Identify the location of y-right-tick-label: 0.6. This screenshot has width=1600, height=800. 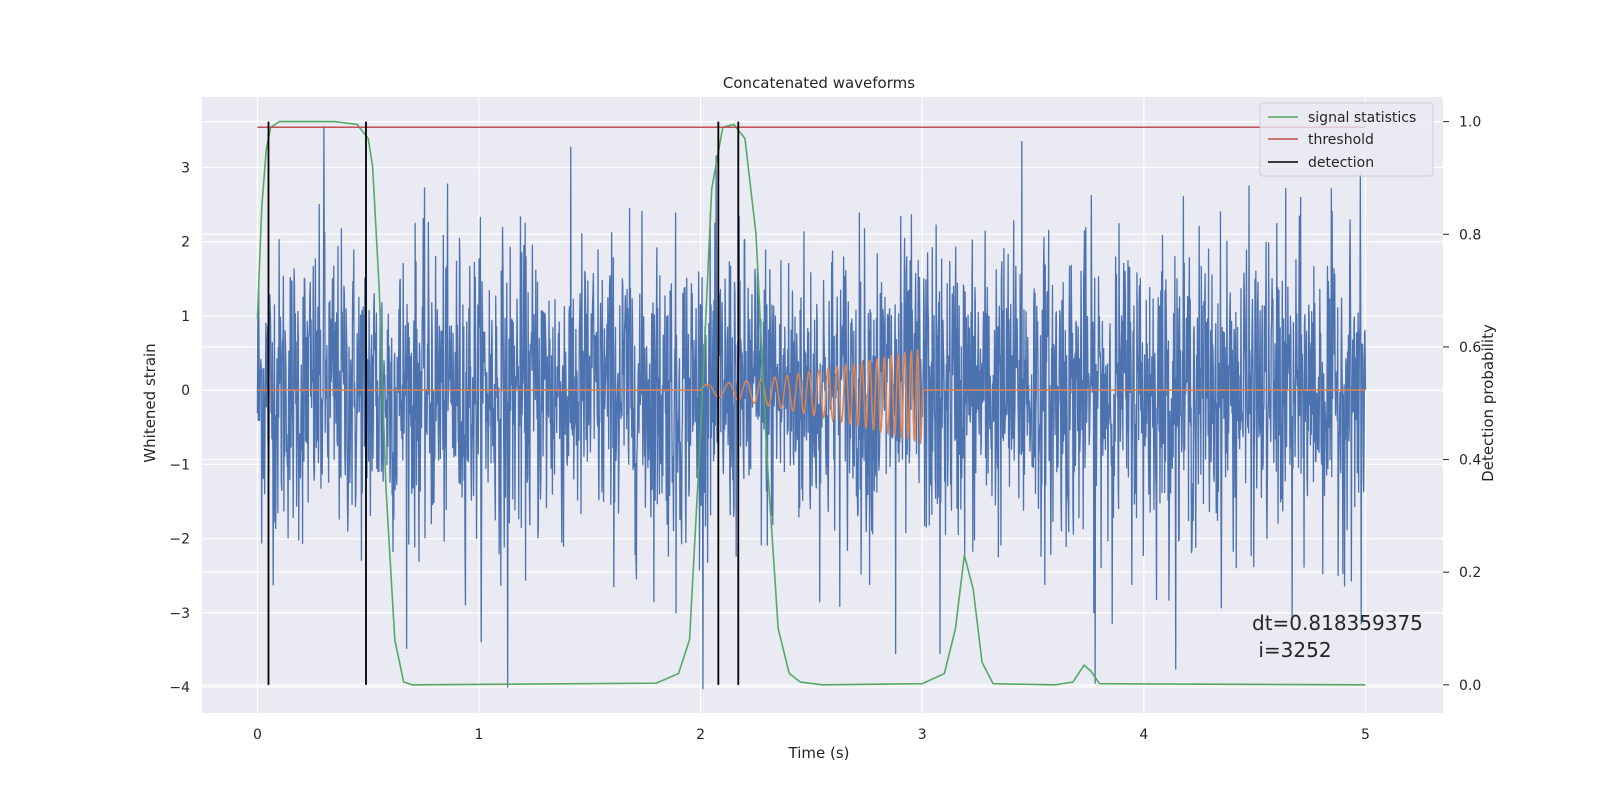
(1470, 348).